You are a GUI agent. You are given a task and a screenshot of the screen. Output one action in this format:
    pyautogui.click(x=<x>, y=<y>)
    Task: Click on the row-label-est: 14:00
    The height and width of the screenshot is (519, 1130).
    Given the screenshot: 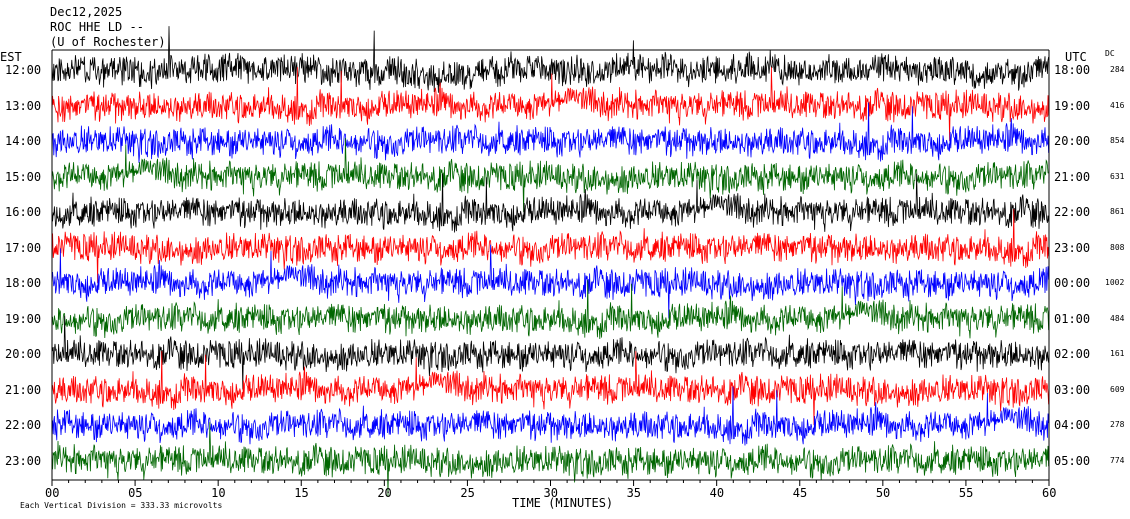 What is the action you would take?
    pyautogui.click(x=23, y=141)
    